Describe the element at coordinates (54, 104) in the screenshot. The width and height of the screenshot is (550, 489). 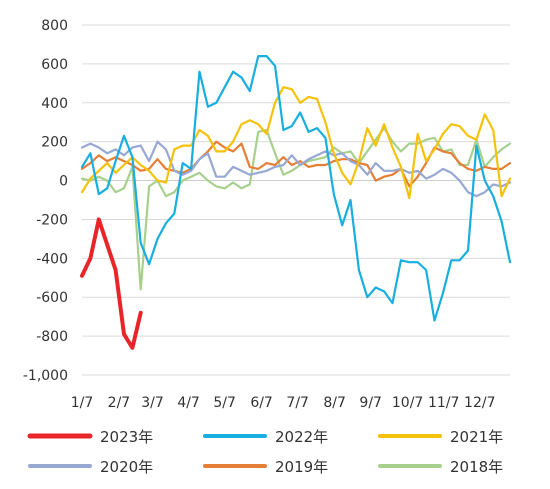
I see `y-tick-label: 400` at that location.